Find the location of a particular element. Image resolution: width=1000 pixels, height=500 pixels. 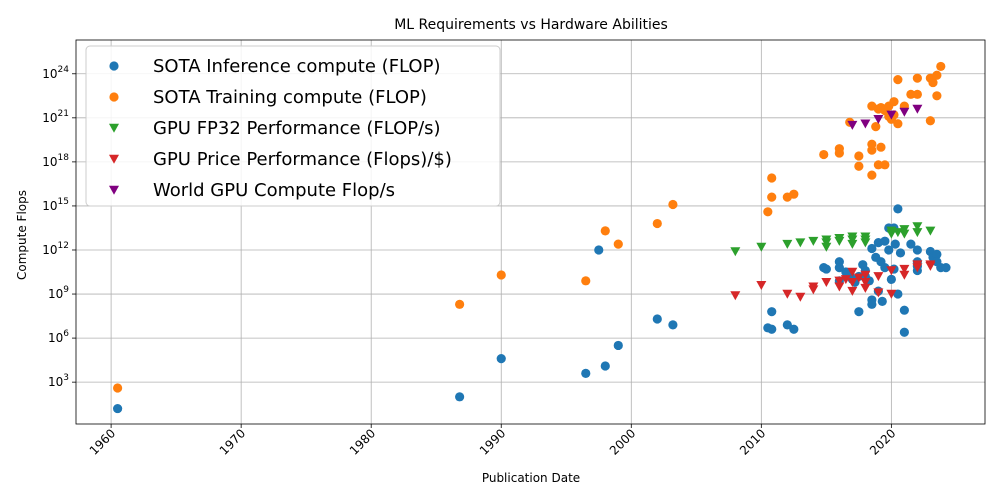

y-tick-label: 10⁶ is located at coordinates (58, 337).